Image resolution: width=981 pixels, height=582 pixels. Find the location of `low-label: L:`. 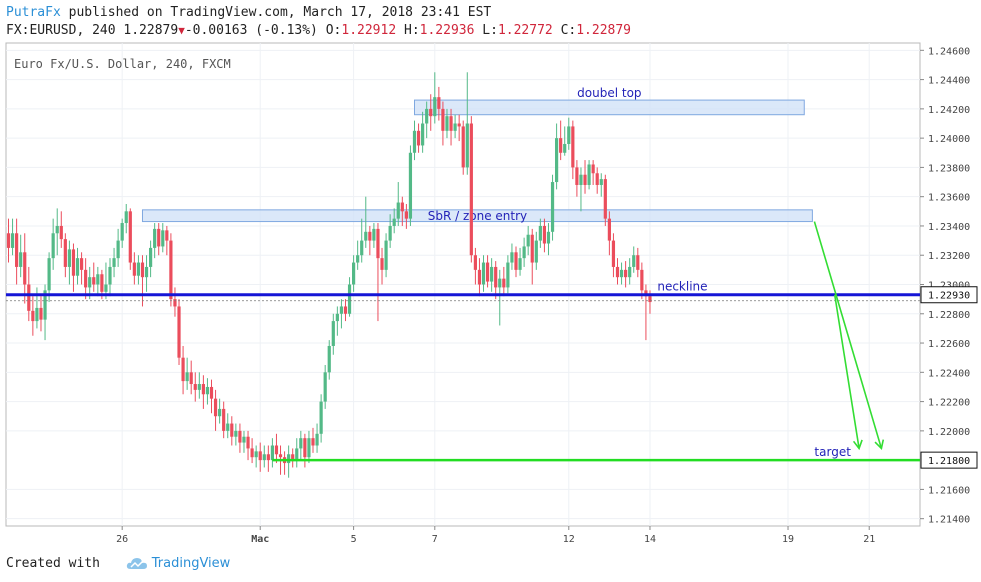

low-label: L: is located at coordinates (490, 30).